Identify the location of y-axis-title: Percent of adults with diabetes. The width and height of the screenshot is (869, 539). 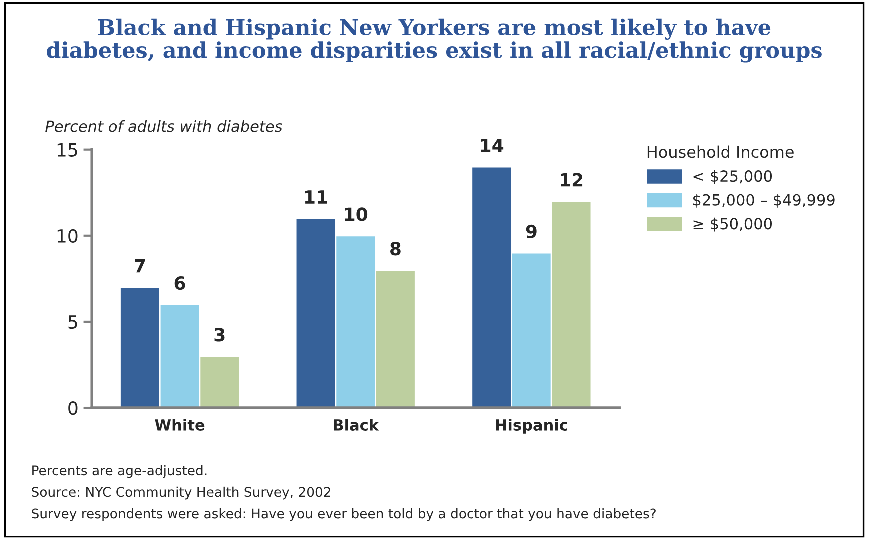
(164, 126).